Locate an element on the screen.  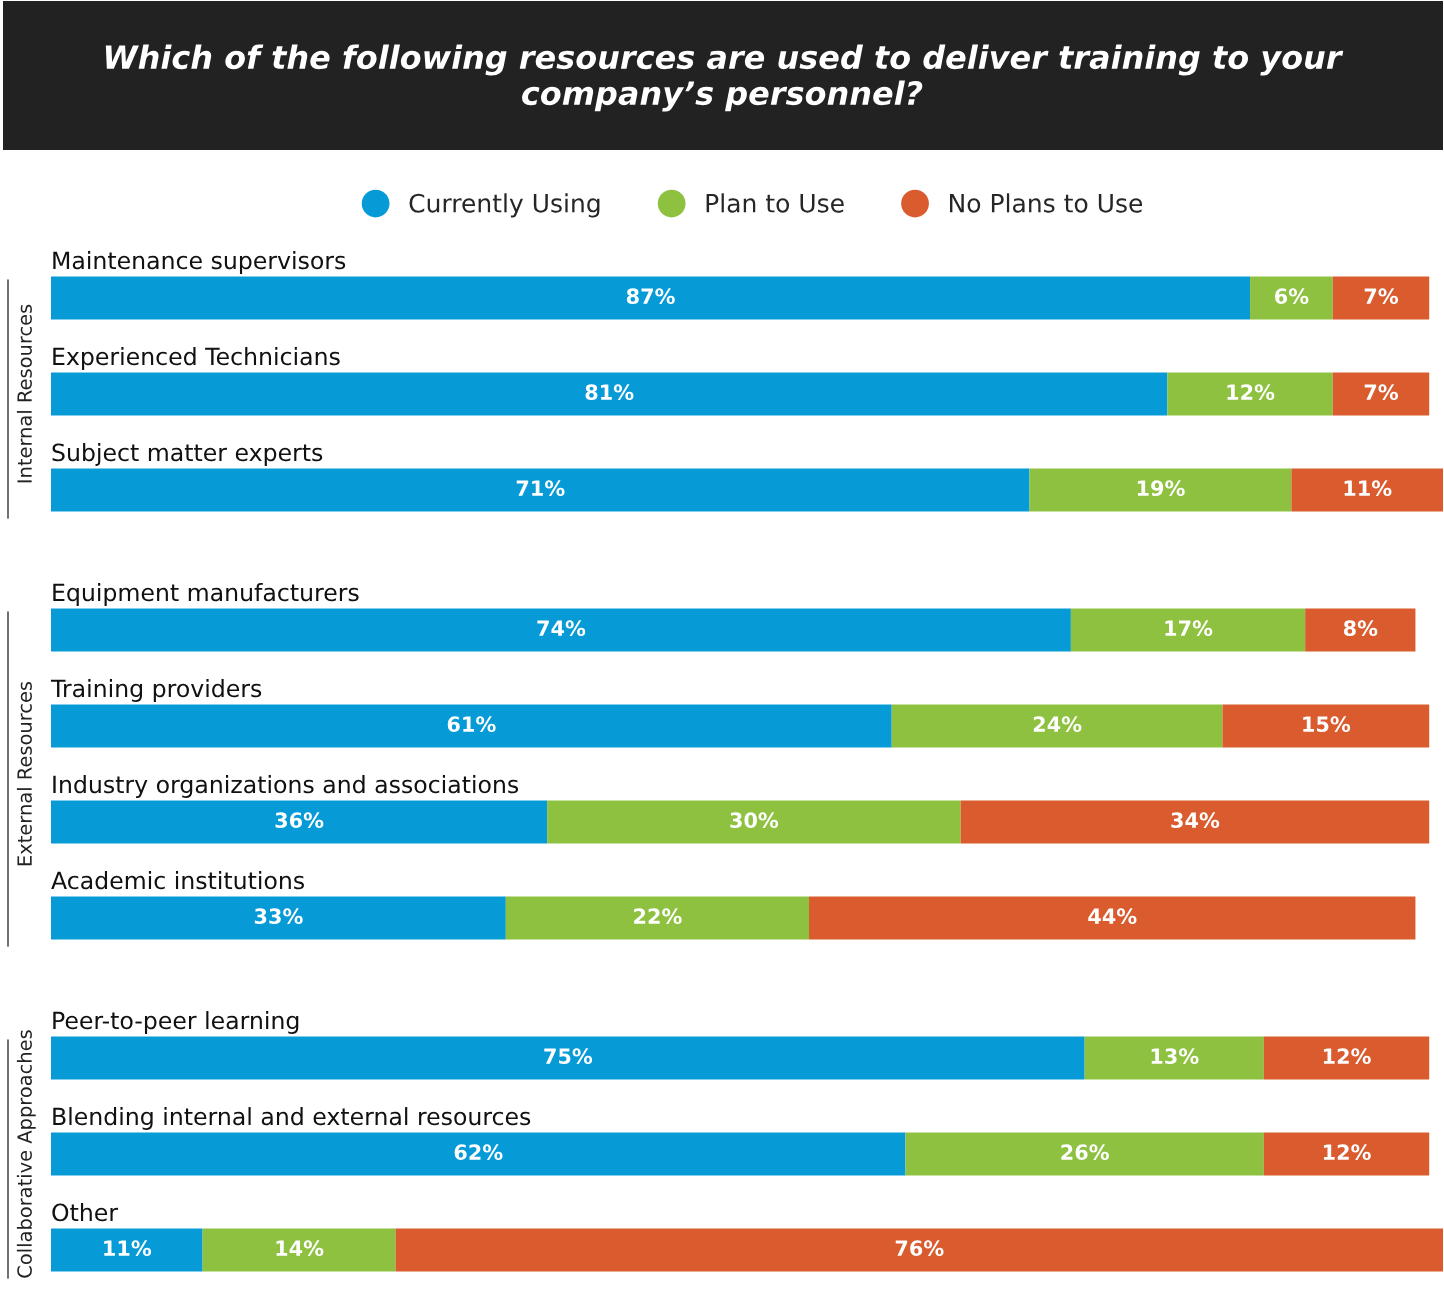
category-label: Other is located at coordinates (85, 1212).